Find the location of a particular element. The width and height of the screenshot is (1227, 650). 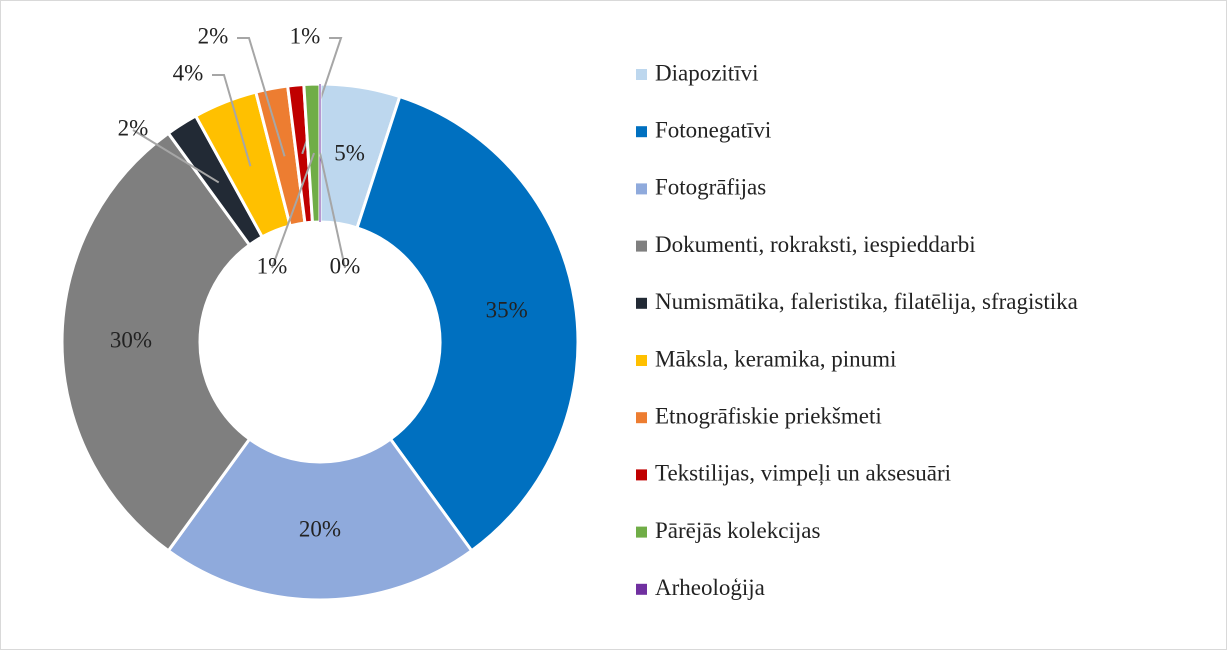

legend-label: Etnogrāfiskie priekšmeti is located at coordinates (768, 415).